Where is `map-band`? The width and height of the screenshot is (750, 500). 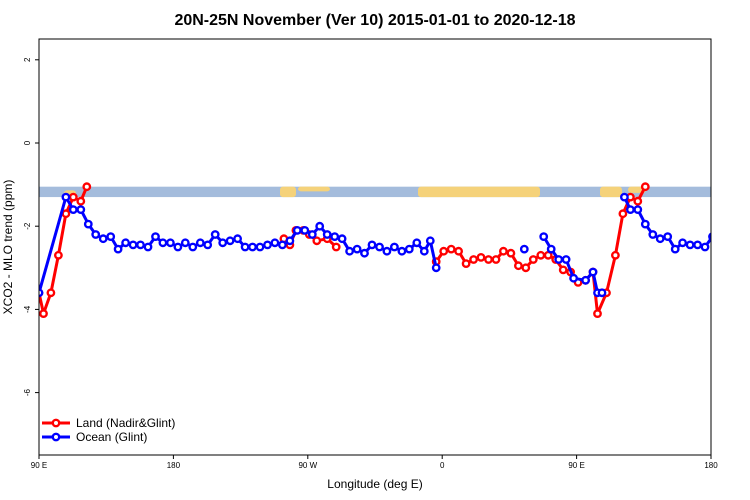 map-band is located at coordinates (375, 192).